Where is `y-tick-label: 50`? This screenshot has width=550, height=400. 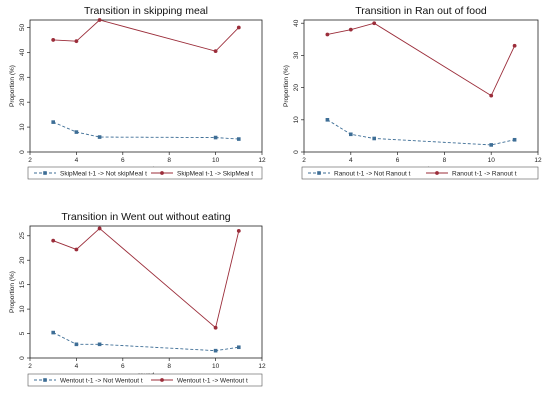
y-tick-label: 50 is located at coordinates (22, 27).